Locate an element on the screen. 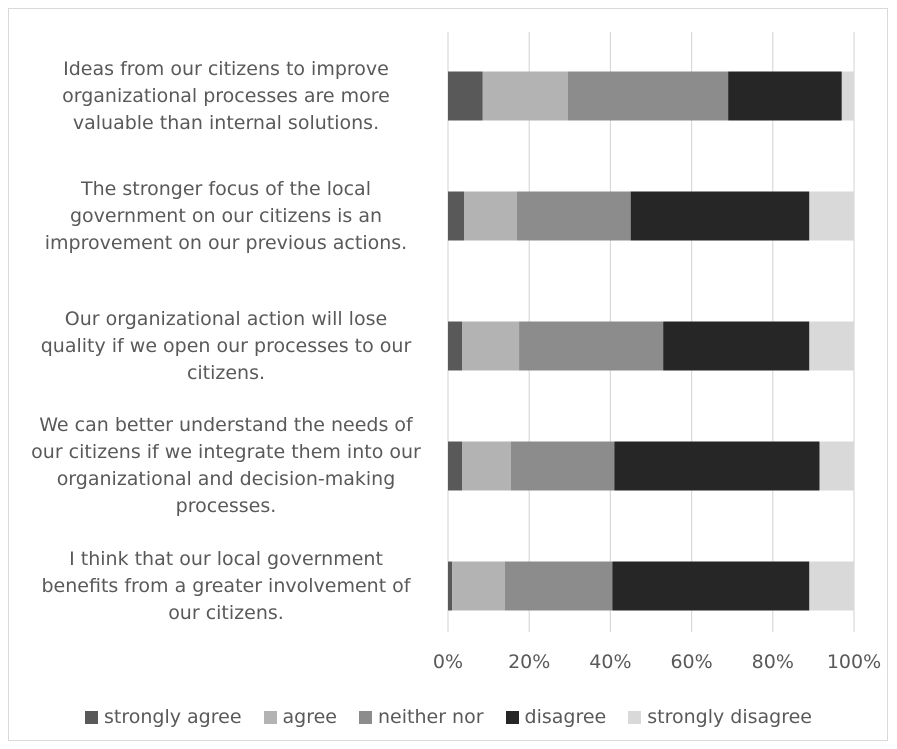 This screenshot has width=897, height=749. category-label-line: our citizens. is located at coordinates (226, 612).